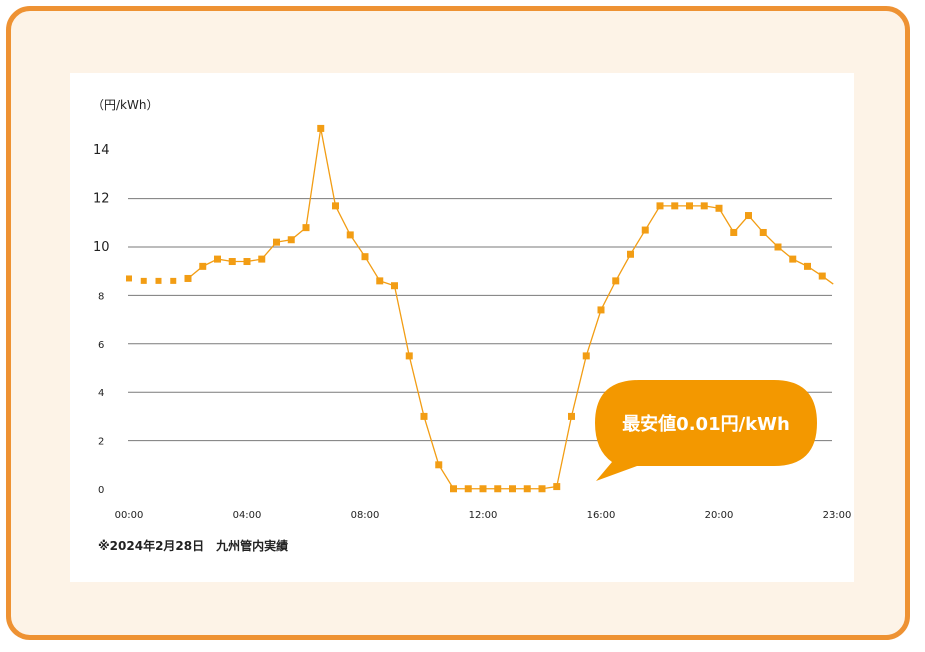  Describe the element at coordinates (365, 515) in the screenshot. I see `x-tick-0800: 08:00` at that location.